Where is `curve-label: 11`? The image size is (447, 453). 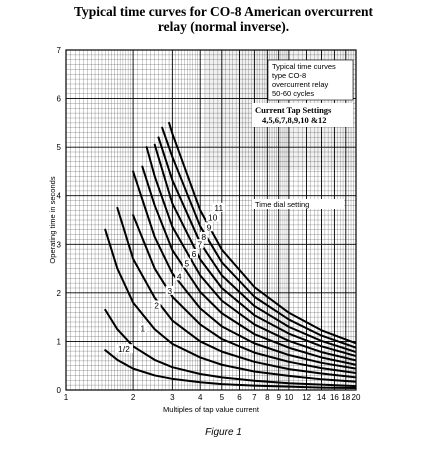
curve-label: 11 is located at coordinates (218, 208).